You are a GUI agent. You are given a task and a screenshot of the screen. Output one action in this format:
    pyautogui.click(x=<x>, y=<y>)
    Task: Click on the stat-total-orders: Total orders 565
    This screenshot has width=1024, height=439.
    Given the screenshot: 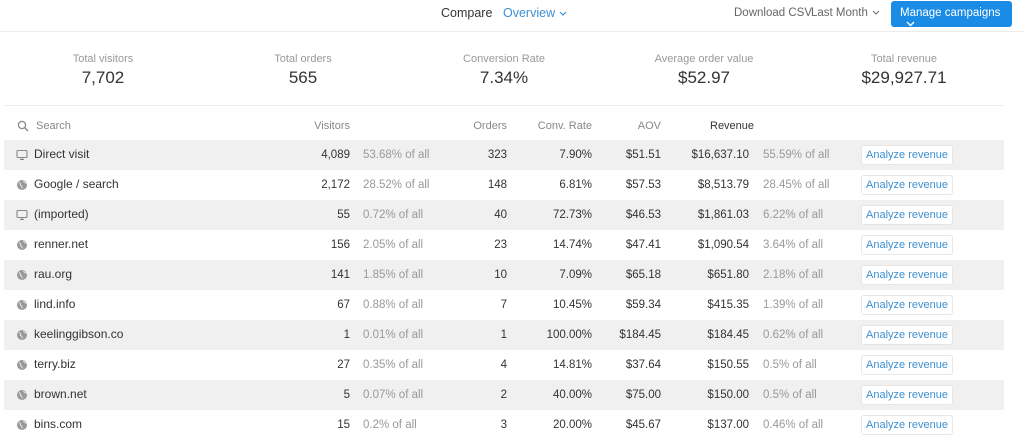 What is the action you would take?
    pyautogui.click(x=303, y=70)
    